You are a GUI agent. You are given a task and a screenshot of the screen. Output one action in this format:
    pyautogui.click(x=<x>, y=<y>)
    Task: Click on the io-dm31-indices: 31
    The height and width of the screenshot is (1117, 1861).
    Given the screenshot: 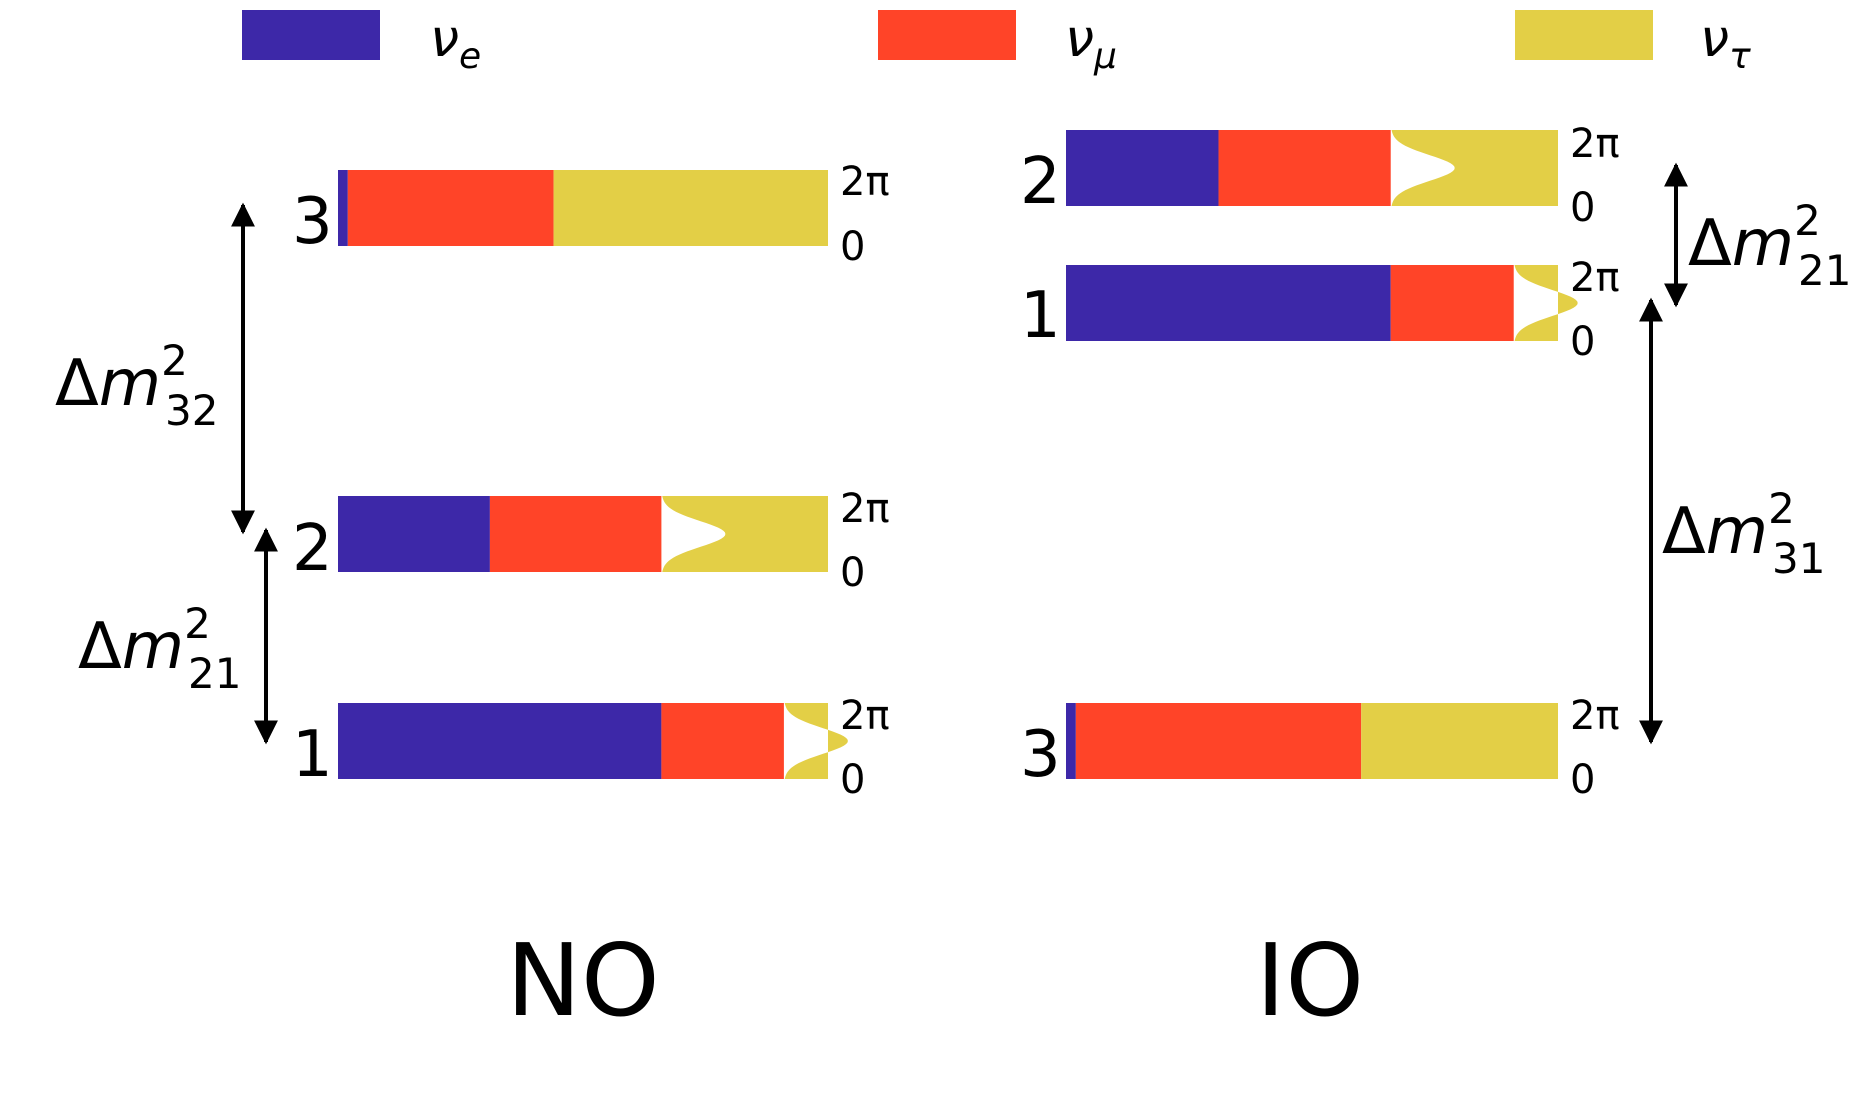 What is the action you would take?
    pyautogui.click(x=1798, y=558)
    